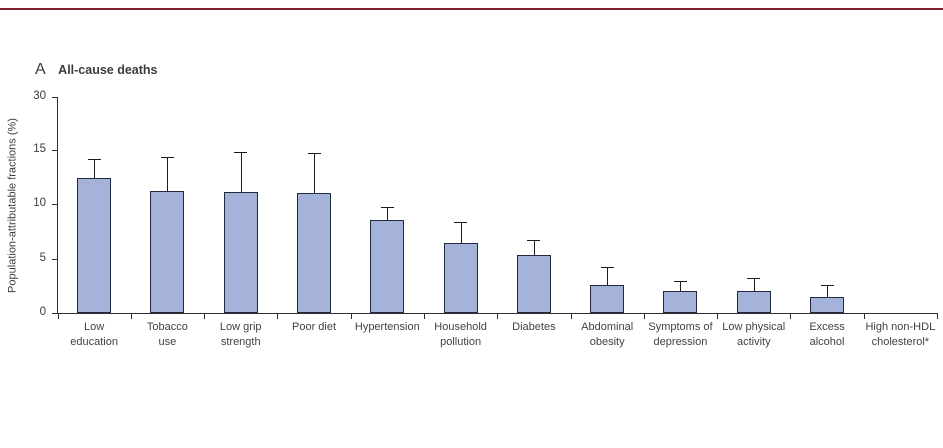  Describe the element at coordinates (460, 335) in the screenshot. I see `x-category-label: Household pollution` at that location.